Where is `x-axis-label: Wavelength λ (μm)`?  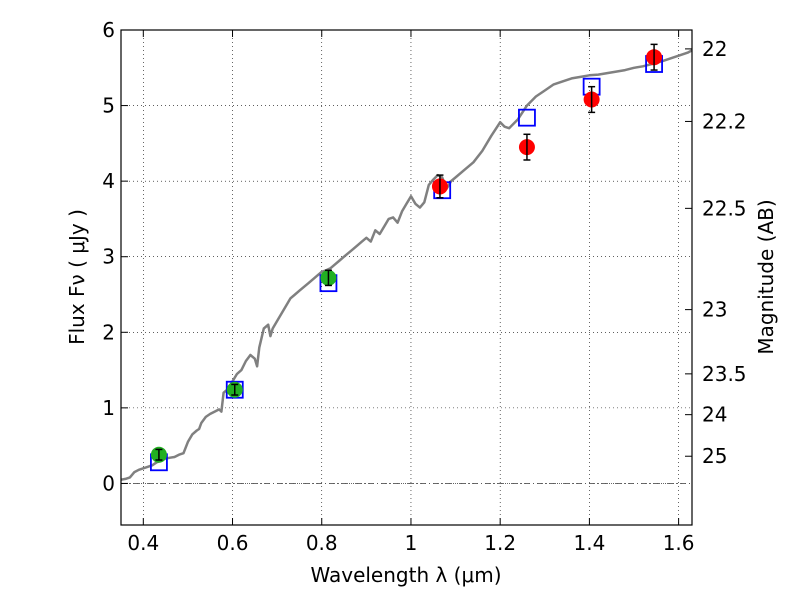 x-axis-label: Wavelength λ (μm) is located at coordinates (405, 575).